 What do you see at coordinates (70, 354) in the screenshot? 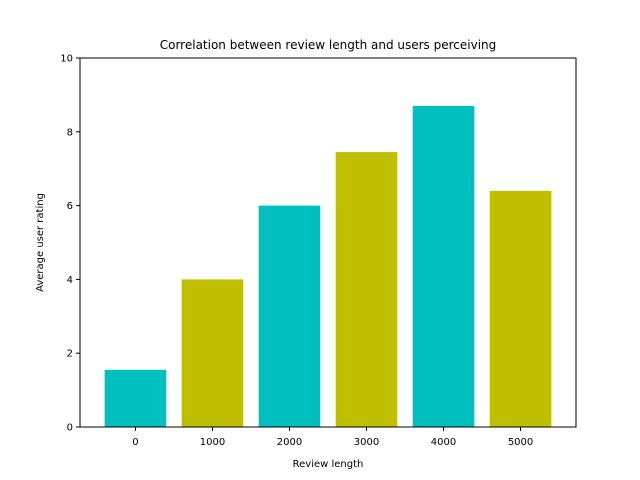
I see `y-tick-label: 2` at bounding box center [70, 354].